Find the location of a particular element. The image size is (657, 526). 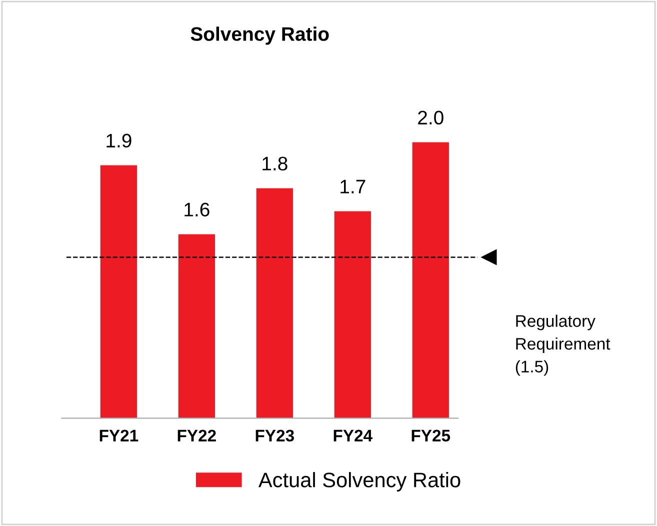

data-label: 1.7 is located at coordinates (353, 187).